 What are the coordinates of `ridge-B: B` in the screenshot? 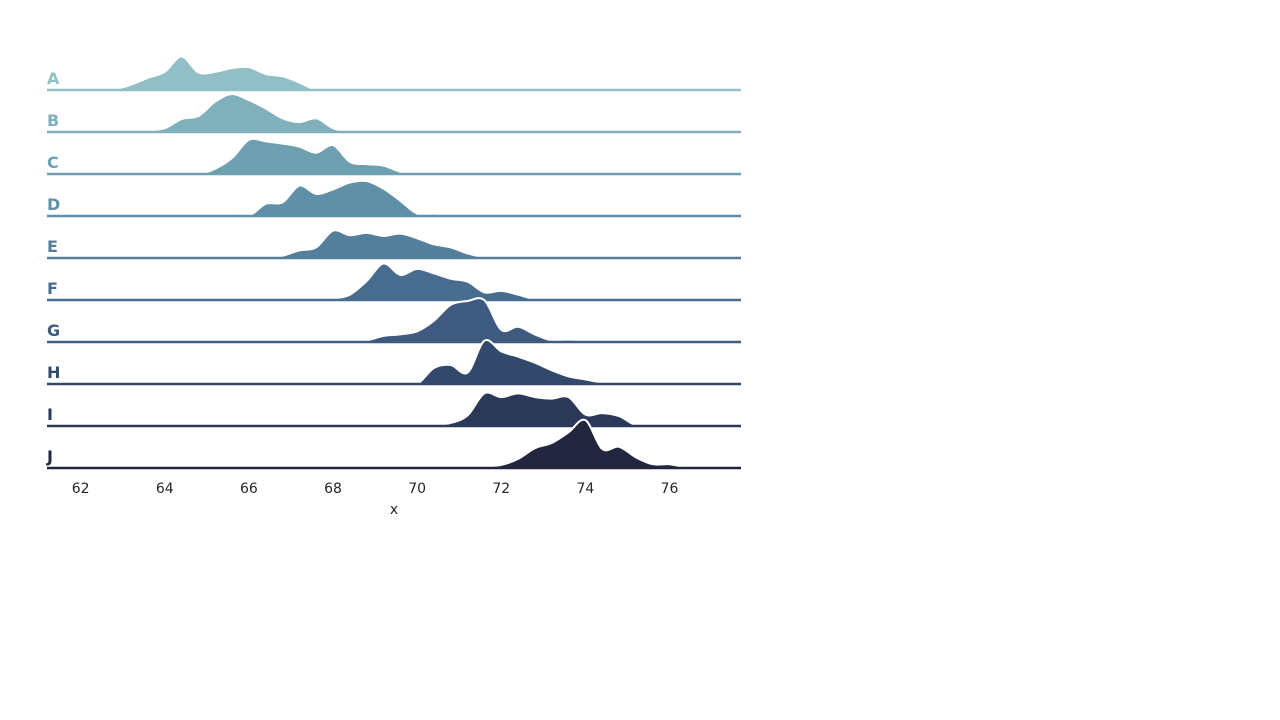 It's located at (394, 113).